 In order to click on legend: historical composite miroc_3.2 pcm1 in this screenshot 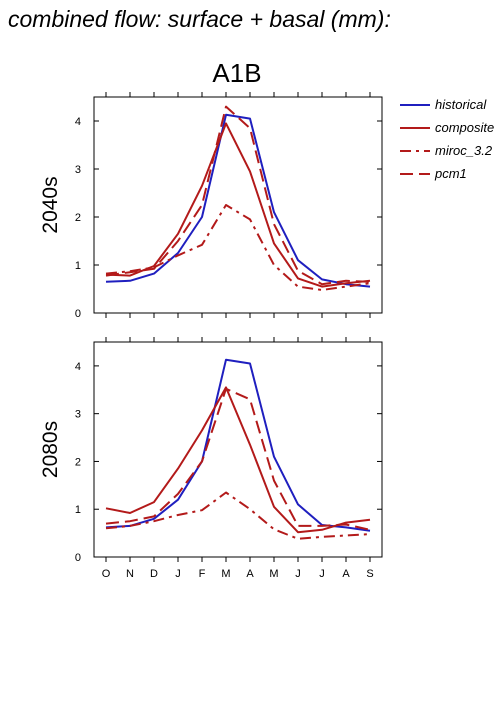, I will do `click(447, 139)`.